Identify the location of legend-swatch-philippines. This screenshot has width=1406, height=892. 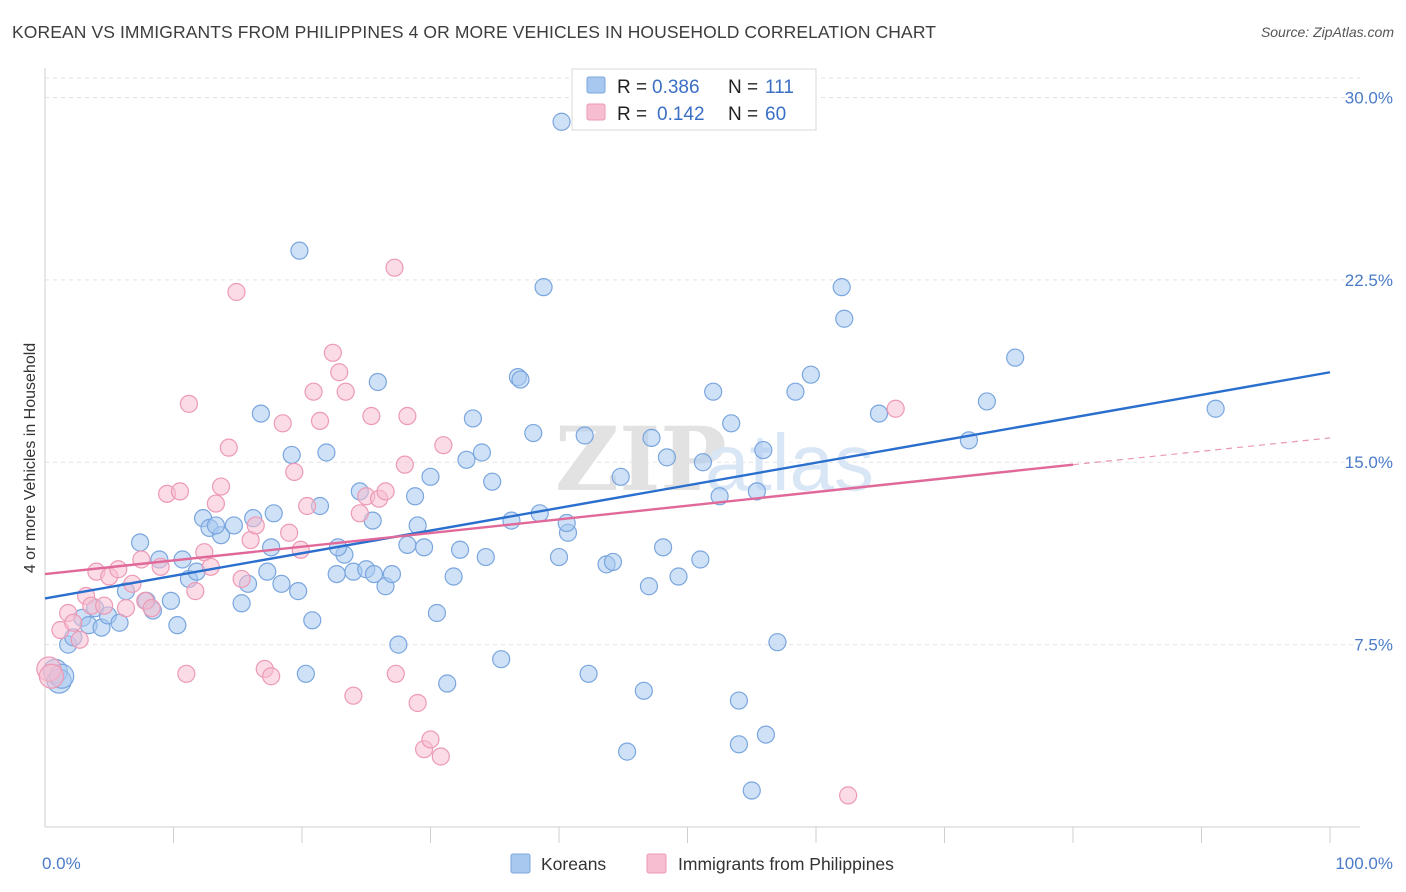
(656, 863).